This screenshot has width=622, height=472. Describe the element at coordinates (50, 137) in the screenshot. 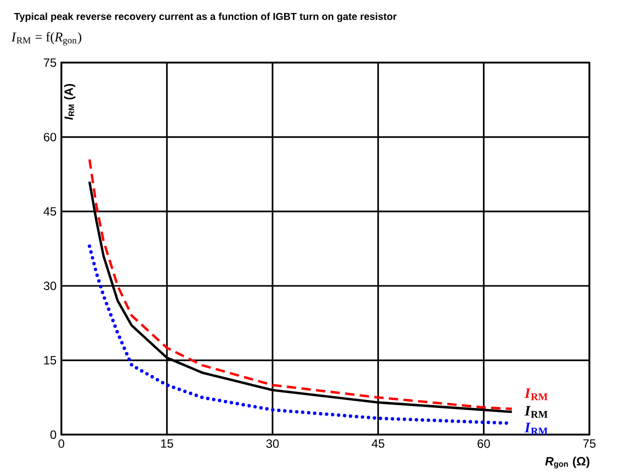

I see `y-tick-label: 60` at that location.